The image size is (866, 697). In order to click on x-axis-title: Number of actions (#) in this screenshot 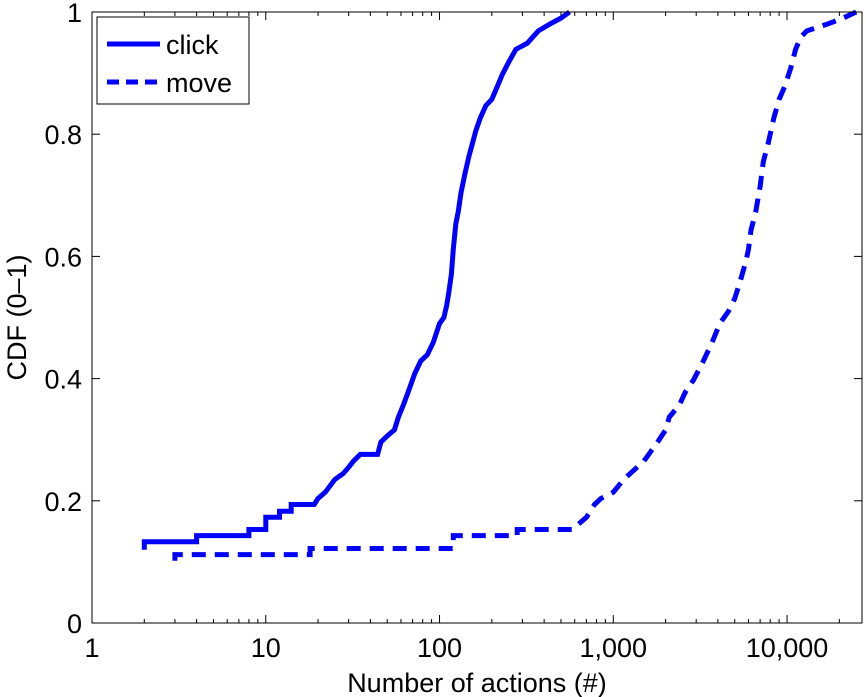, I will do `click(477, 682)`.